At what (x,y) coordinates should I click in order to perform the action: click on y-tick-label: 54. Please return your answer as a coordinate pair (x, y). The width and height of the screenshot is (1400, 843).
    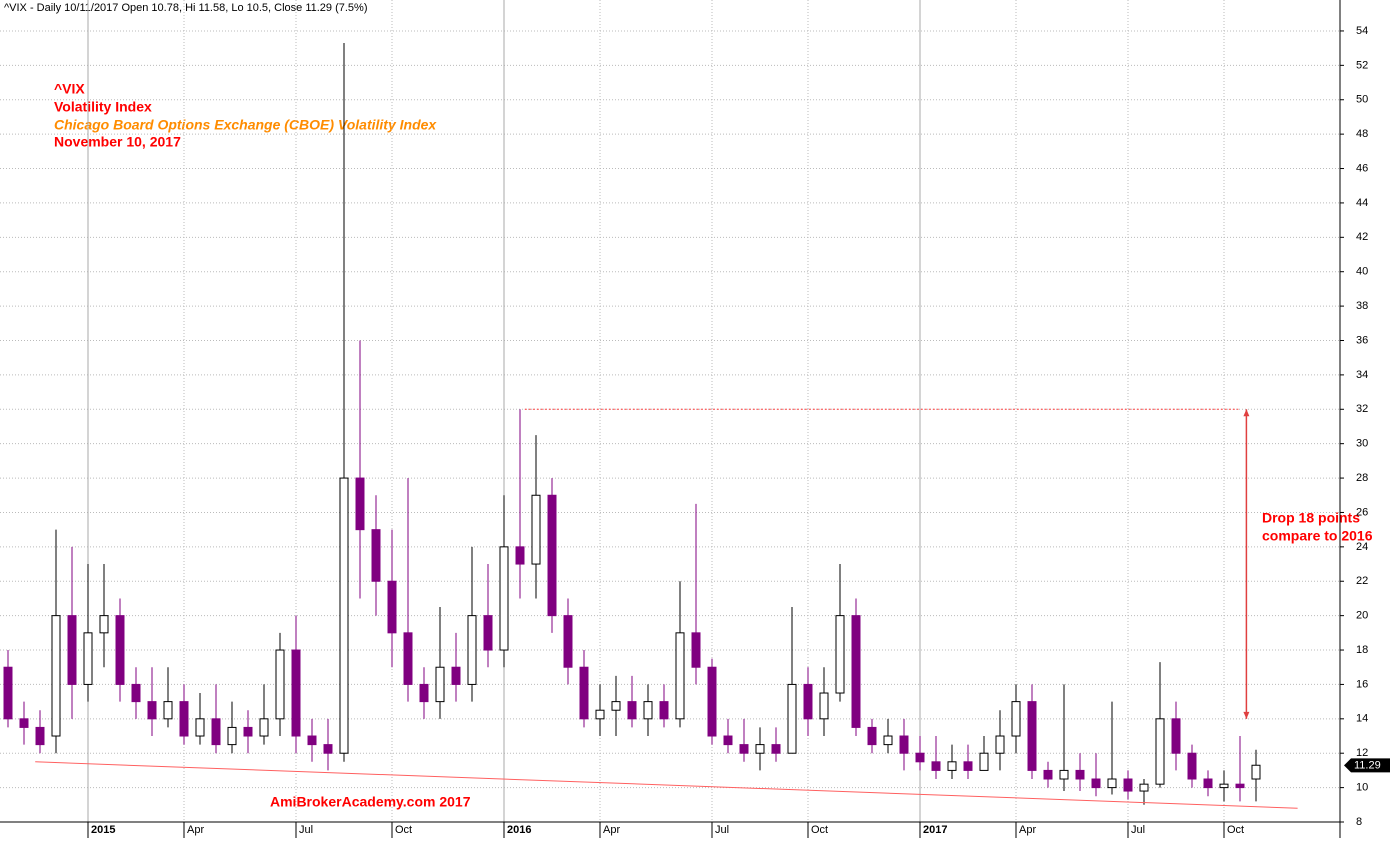
    Looking at the image, I should click on (1362, 31).